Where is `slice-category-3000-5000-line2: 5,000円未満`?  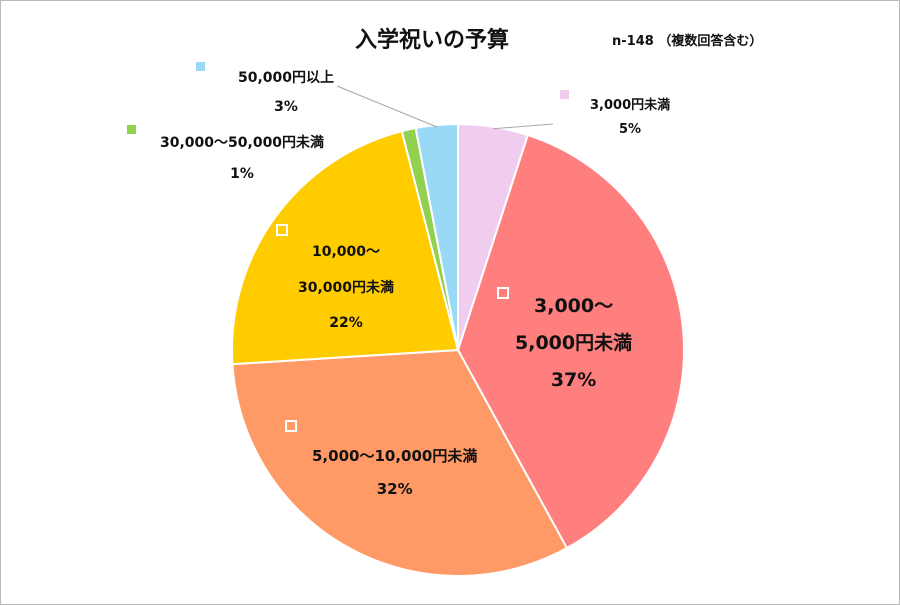 slice-category-3000-5000-line2: 5,000円未満 is located at coordinates (574, 343).